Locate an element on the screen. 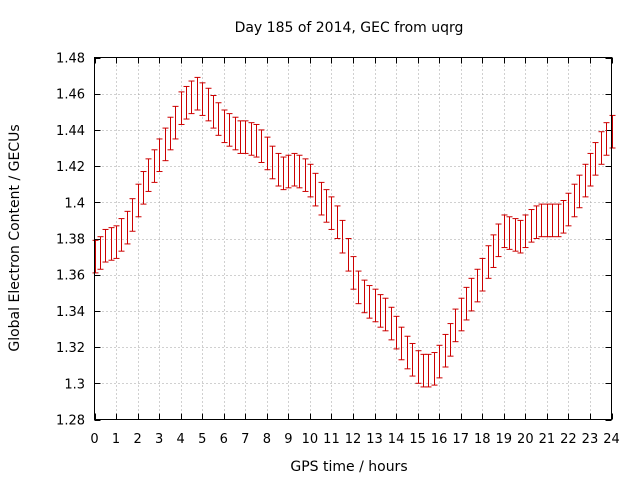  chart-title: Day 185 of 2014, GEC from uqrg is located at coordinates (349, 28).